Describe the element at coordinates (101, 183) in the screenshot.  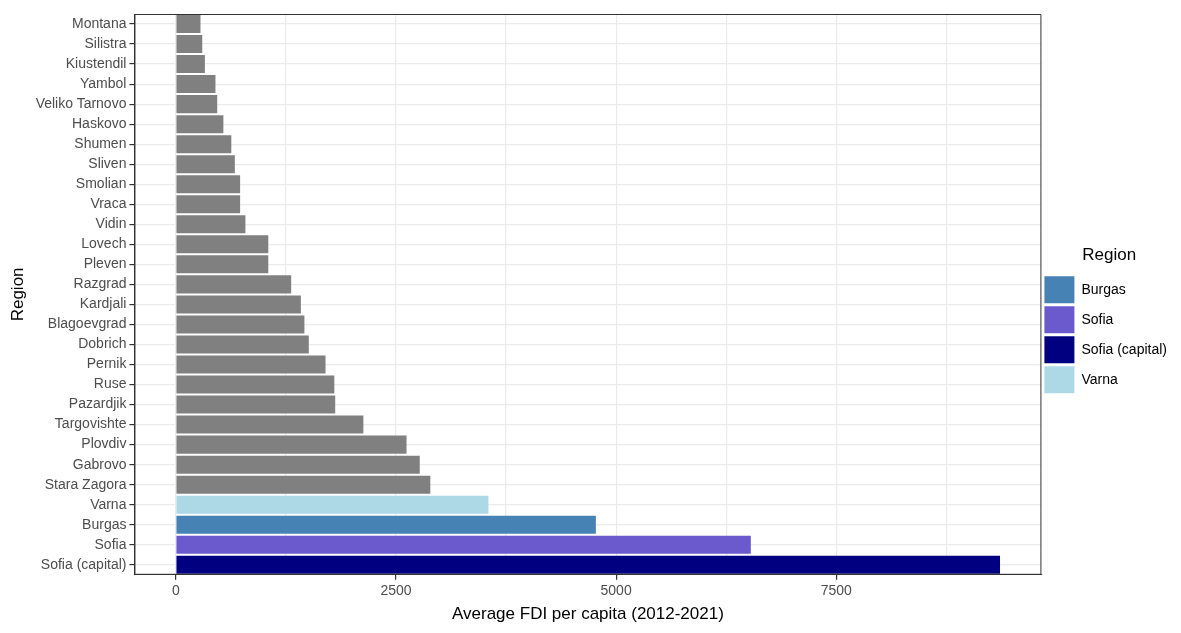
I see `y-tick-label: Smolian` at that location.